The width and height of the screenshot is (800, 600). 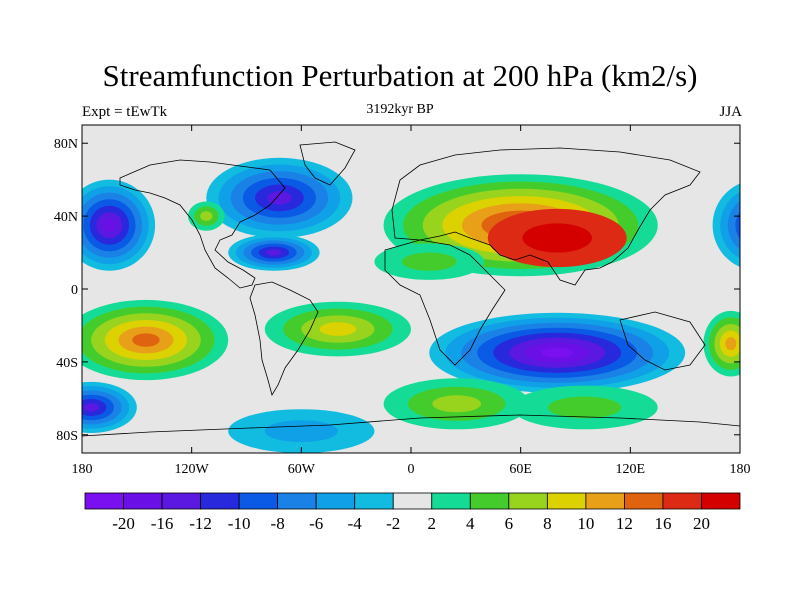 What do you see at coordinates (509, 523) in the screenshot?
I see `colorbar-label-10: 6` at bounding box center [509, 523].